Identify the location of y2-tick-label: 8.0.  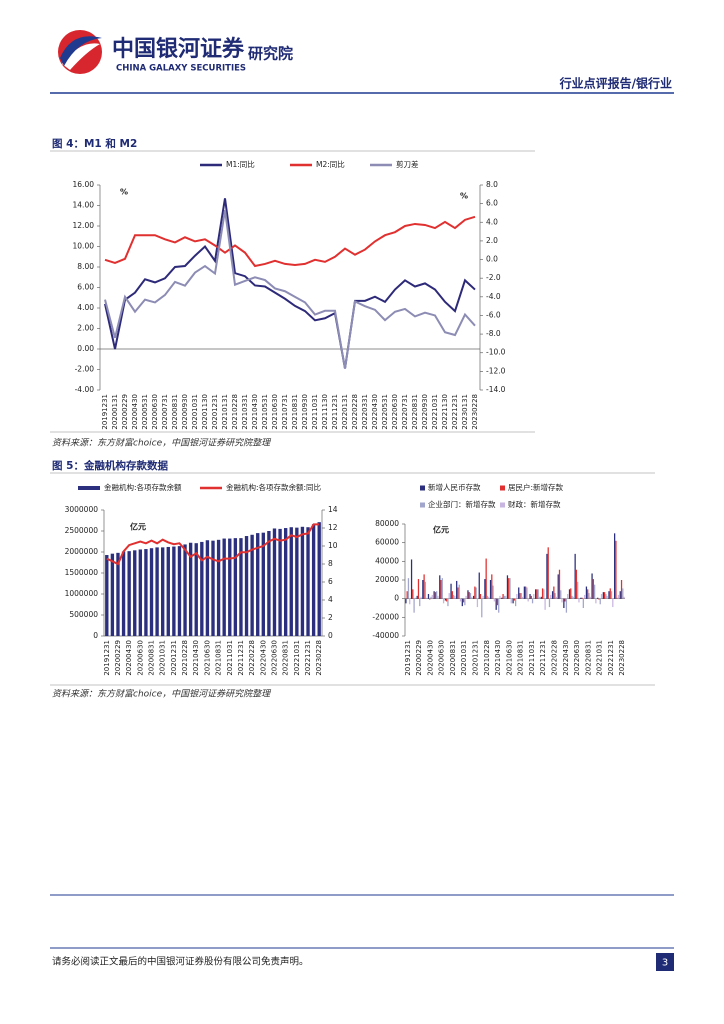
(492, 184).